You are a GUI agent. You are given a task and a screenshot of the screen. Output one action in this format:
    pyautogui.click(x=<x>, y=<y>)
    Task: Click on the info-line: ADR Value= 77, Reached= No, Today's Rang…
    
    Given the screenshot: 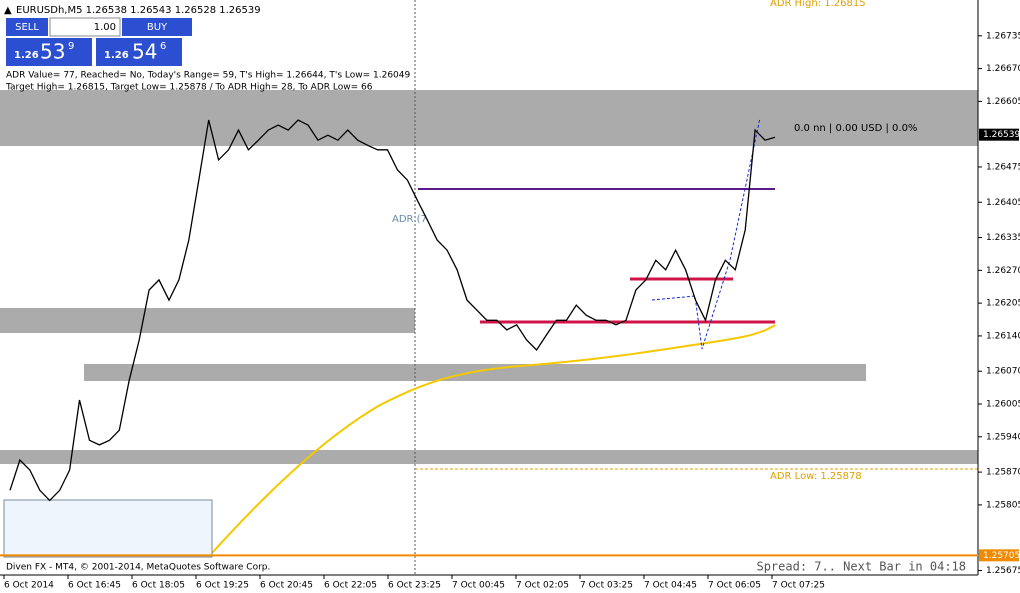 What is the action you would take?
    pyautogui.click(x=208, y=76)
    